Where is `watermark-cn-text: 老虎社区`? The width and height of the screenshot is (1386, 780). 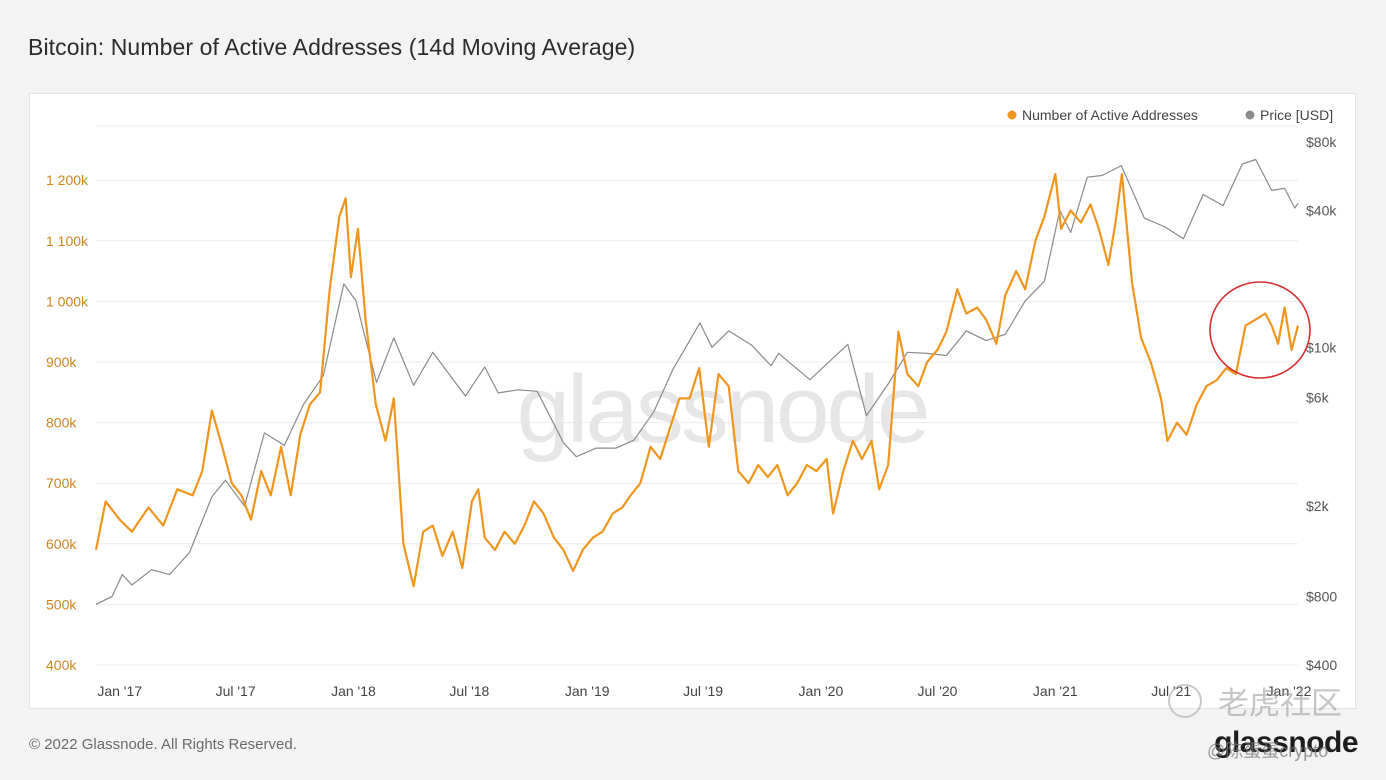
watermark-cn-text: 老虎社区 is located at coordinates (1280, 704).